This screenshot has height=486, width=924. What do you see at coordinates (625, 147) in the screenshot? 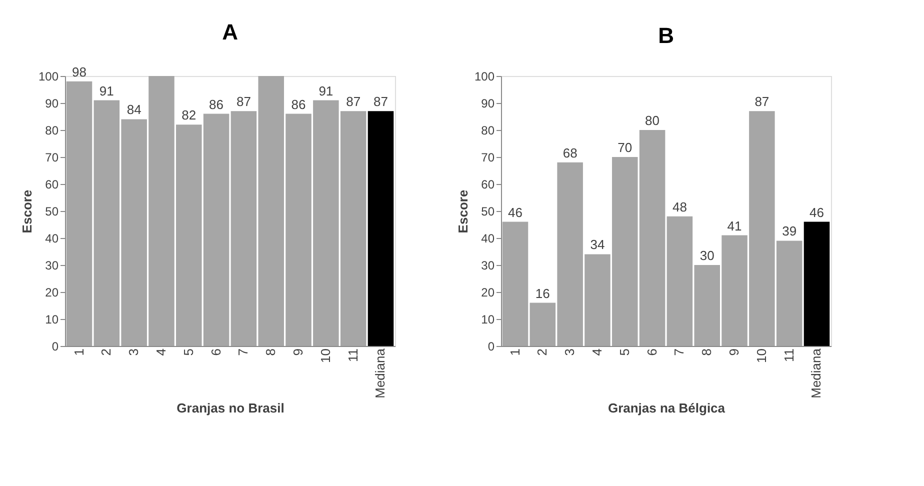
I see `data-label: 70` at bounding box center [625, 147].